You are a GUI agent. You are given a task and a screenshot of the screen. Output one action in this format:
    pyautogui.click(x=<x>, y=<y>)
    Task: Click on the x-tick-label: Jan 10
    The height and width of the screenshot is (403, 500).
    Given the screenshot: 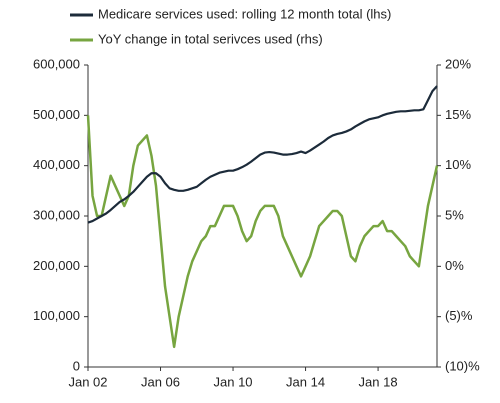 What is the action you would take?
    pyautogui.click(x=233, y=381)
    